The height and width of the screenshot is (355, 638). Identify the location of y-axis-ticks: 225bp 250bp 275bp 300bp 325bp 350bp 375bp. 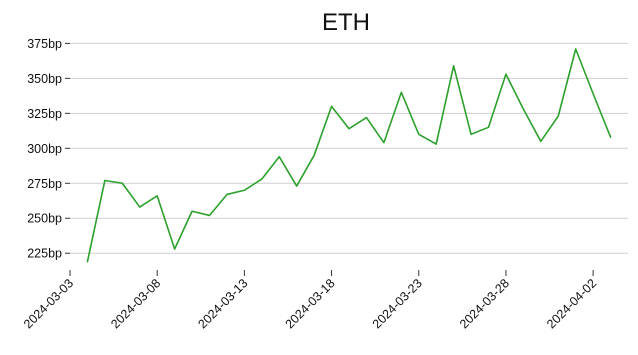
(48, 149).